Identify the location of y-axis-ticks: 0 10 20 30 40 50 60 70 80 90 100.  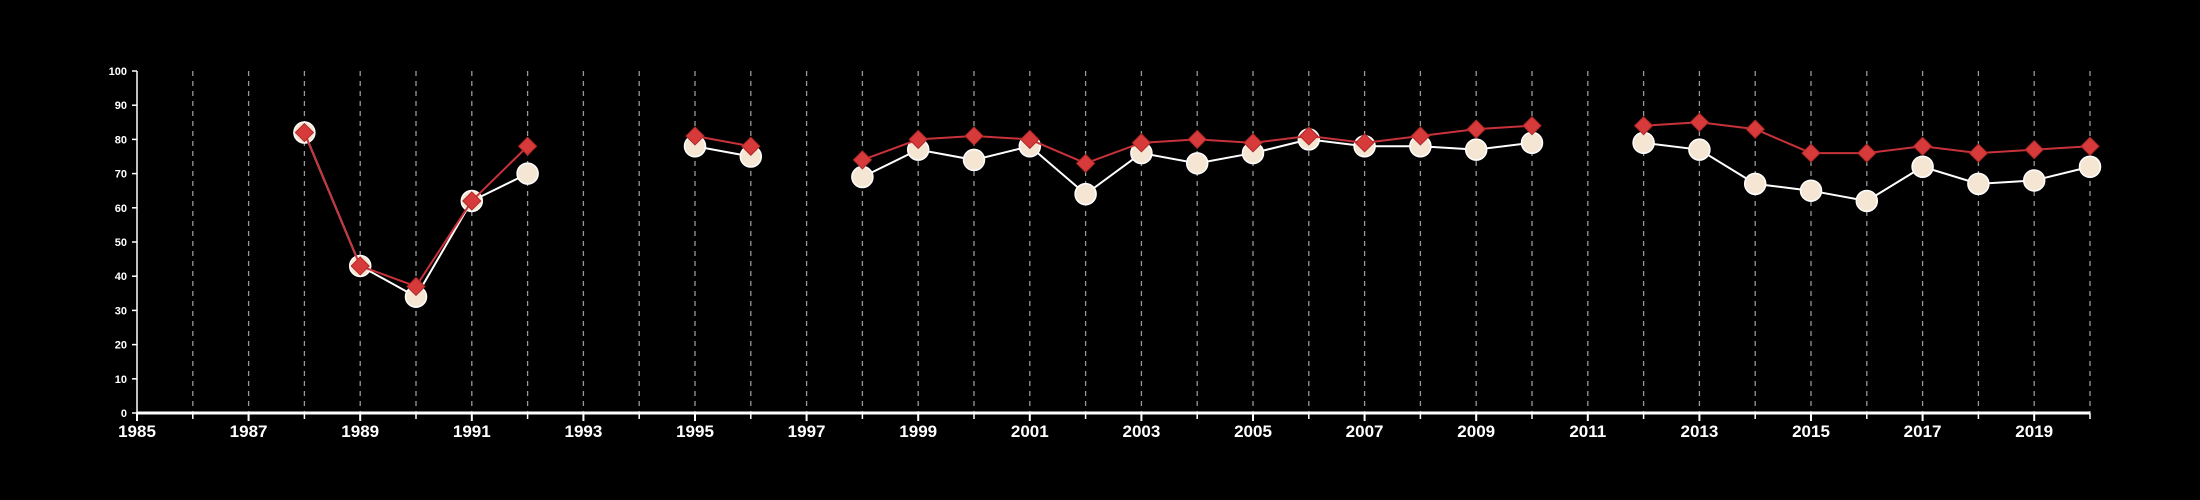
(123, 243).